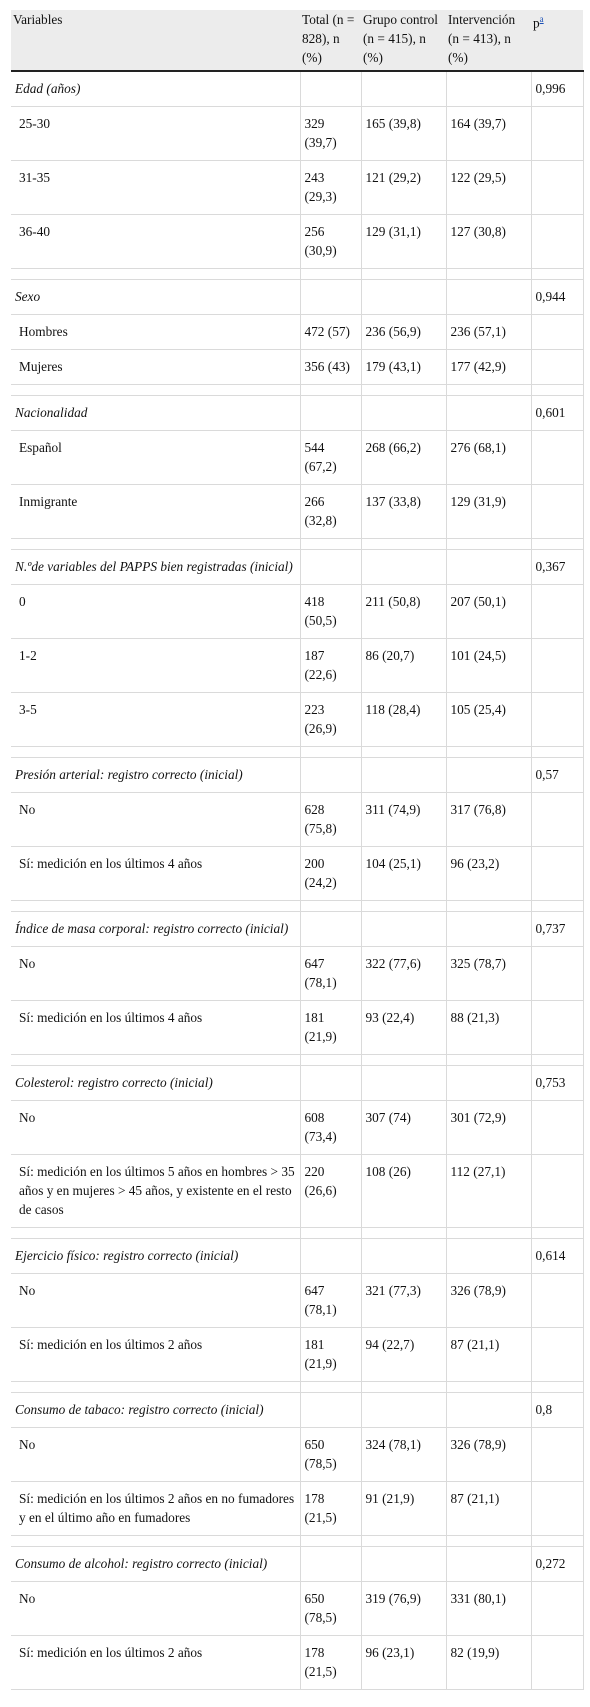 The height and width of the screenshot is (1707, 590). What do you see at coordinates (557, 1410) in the screenshot?
I see `group-p-value: 0,8` at bounding box center [557, 1410].